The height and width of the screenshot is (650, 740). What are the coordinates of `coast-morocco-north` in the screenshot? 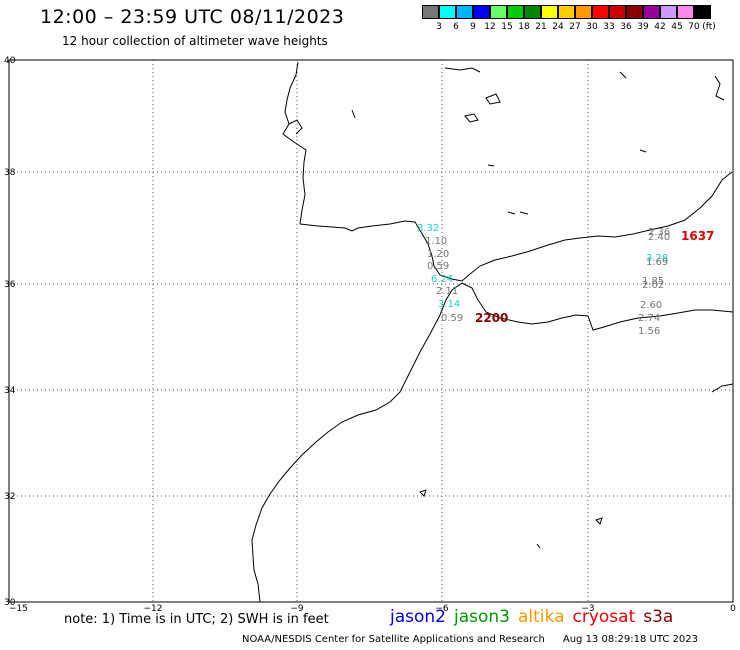 It's located at (597, 306).